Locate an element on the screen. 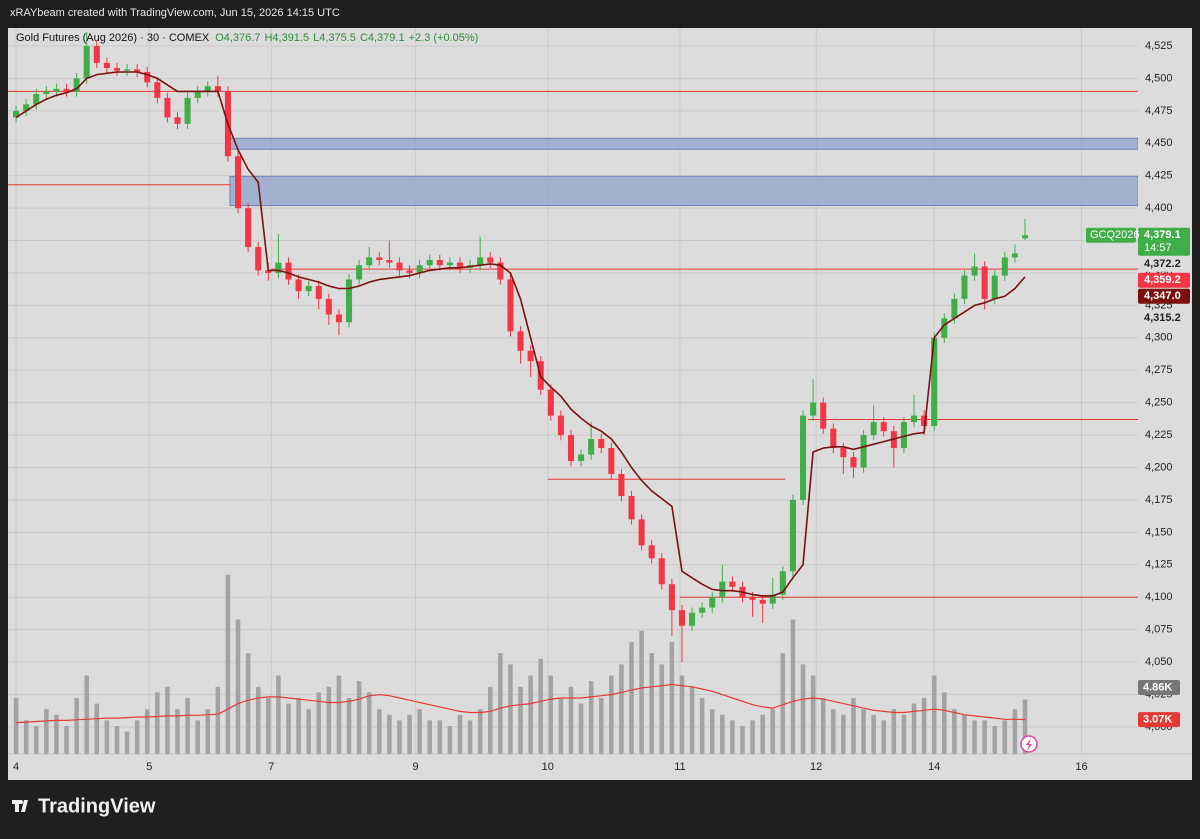 This screenshot has height=839, width=1200. countdown: 14:57 is located at coordinates (1158, 248).